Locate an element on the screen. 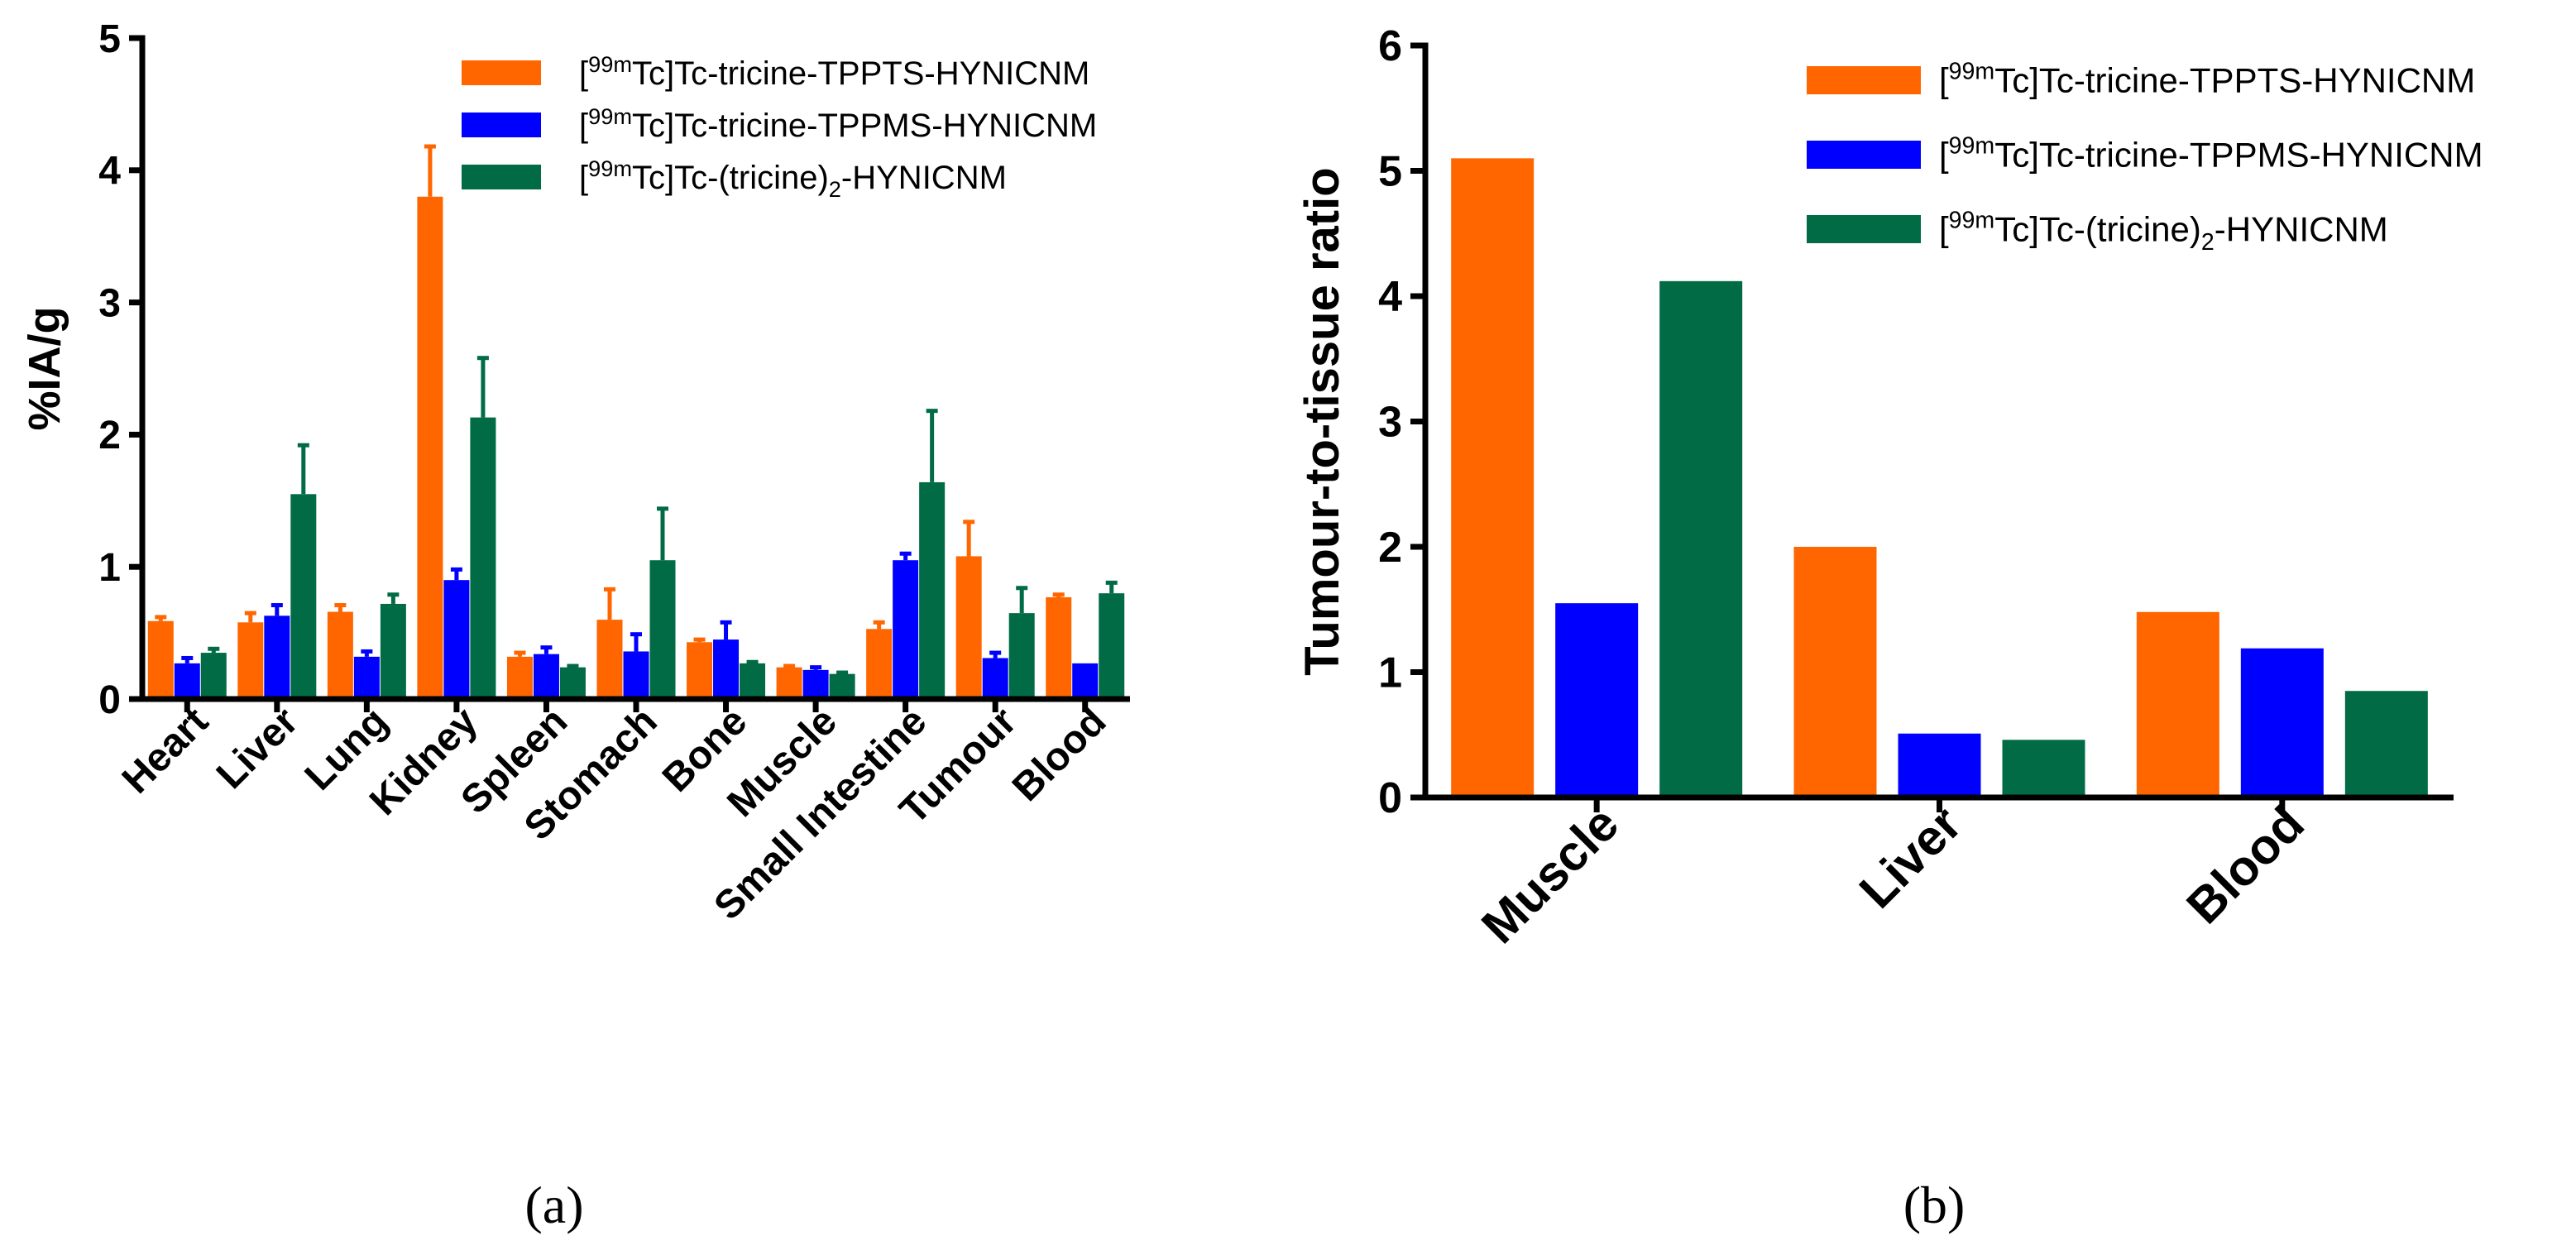 This screenshot has width=2576, height=1250. x-tick-label: Muscle is located at coordinates (1550, 875).